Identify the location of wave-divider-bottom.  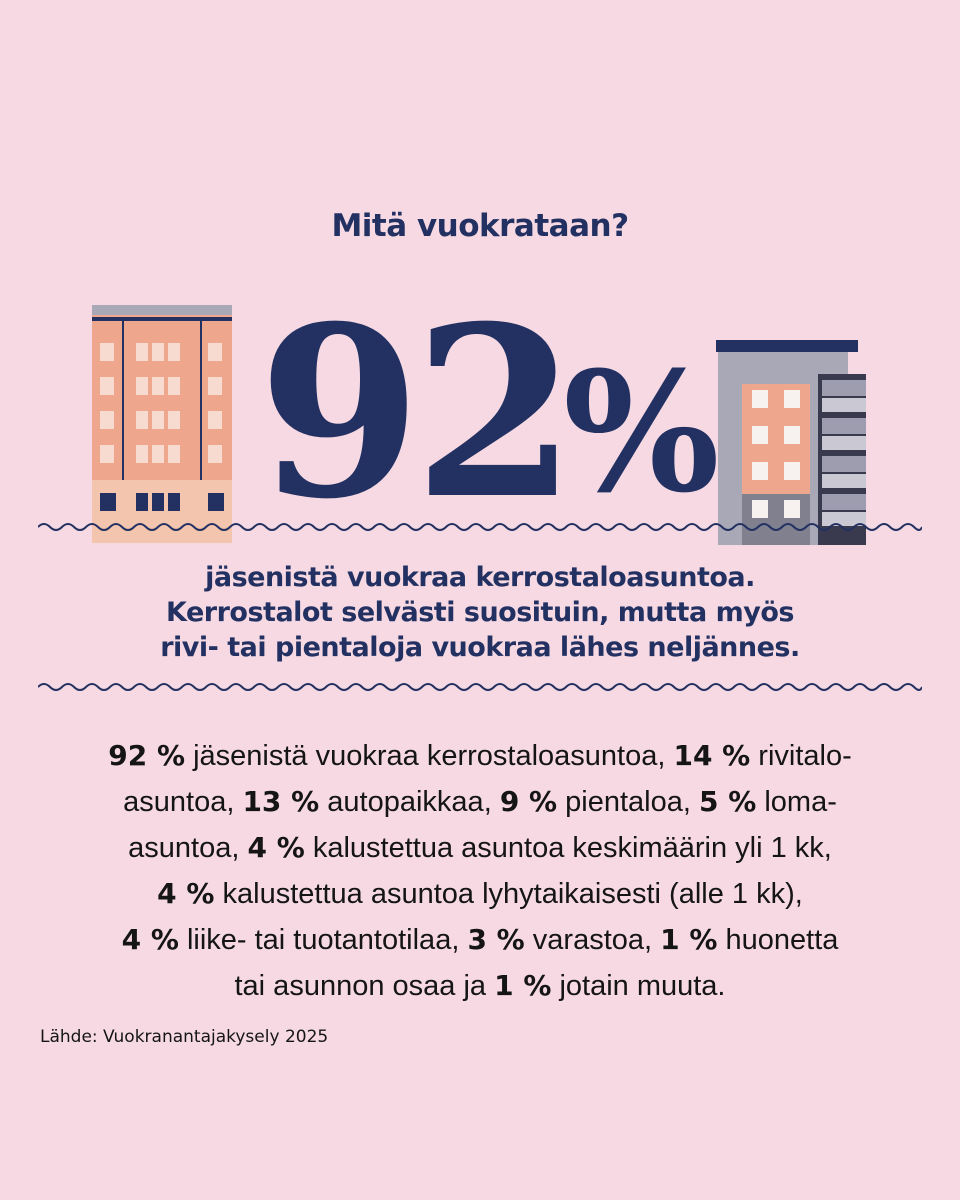
(480, 687).